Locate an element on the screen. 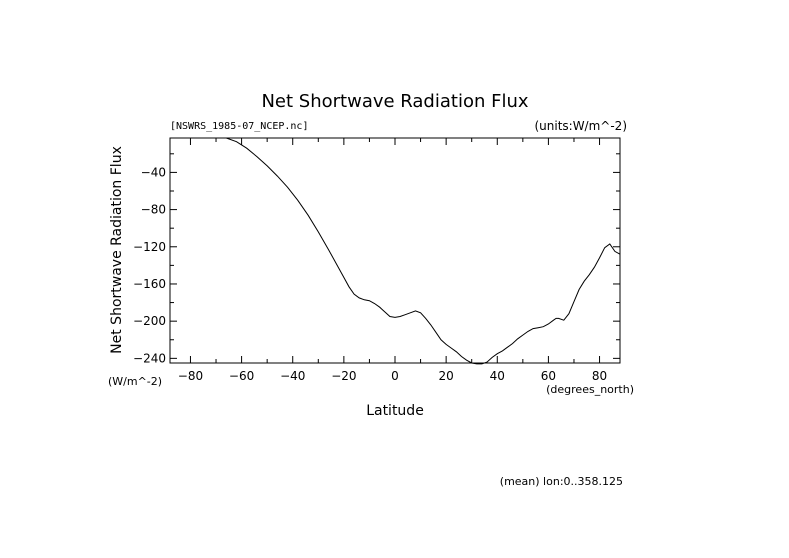  x-tick-label: −60 is located at coordinates (241, 376).